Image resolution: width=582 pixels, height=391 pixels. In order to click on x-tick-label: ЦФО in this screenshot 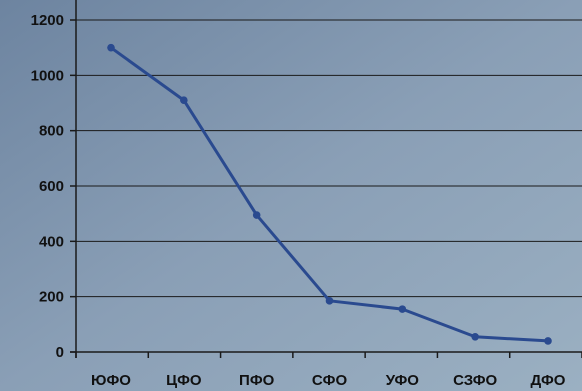, I will do `click(184, 380)`.